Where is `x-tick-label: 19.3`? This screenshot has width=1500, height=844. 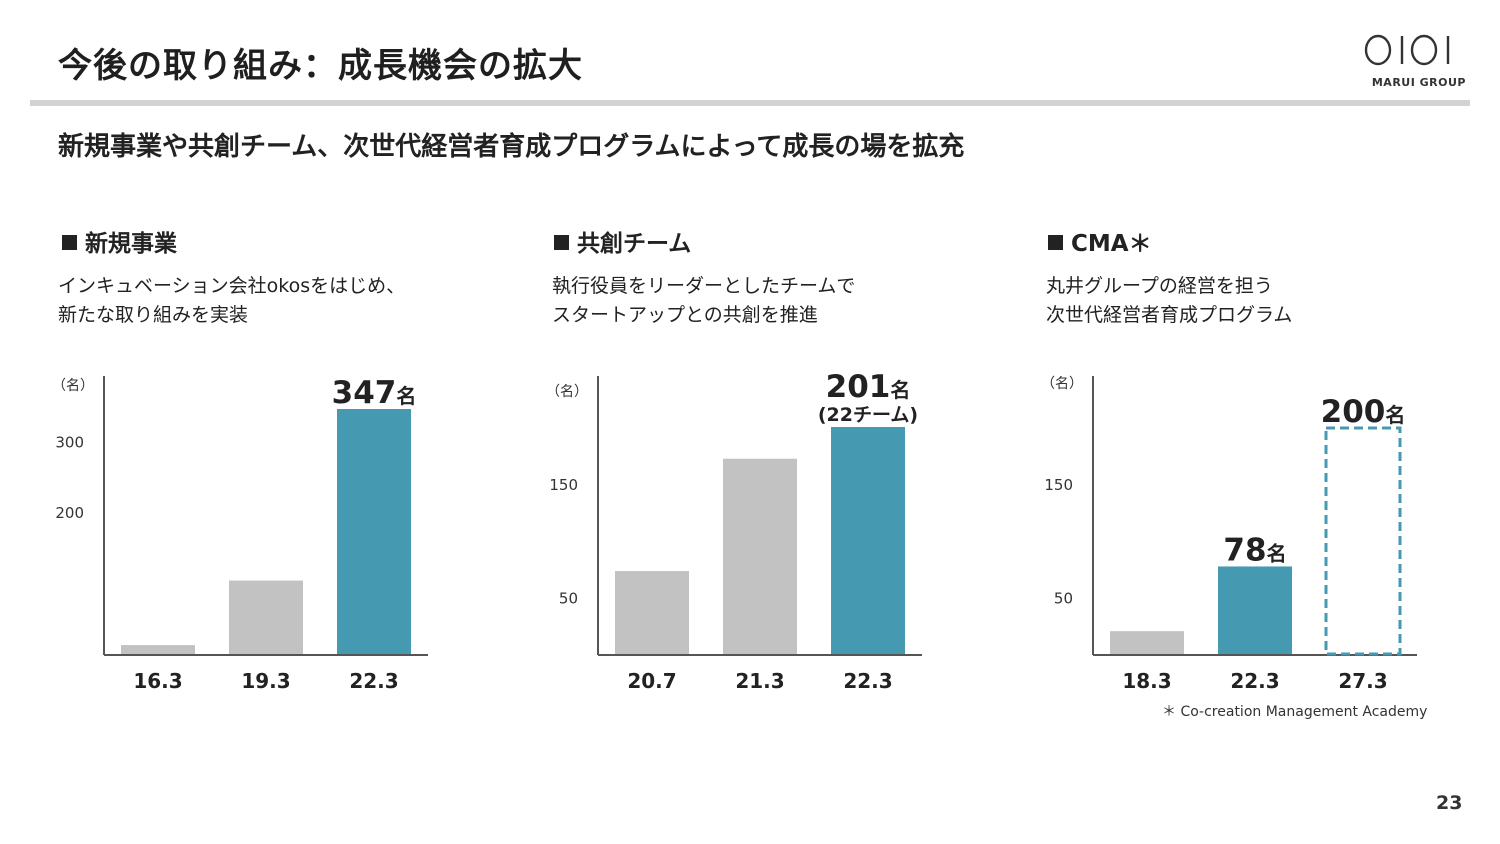 x-tick-label: 19.3 is located at coordinates (265, 681).